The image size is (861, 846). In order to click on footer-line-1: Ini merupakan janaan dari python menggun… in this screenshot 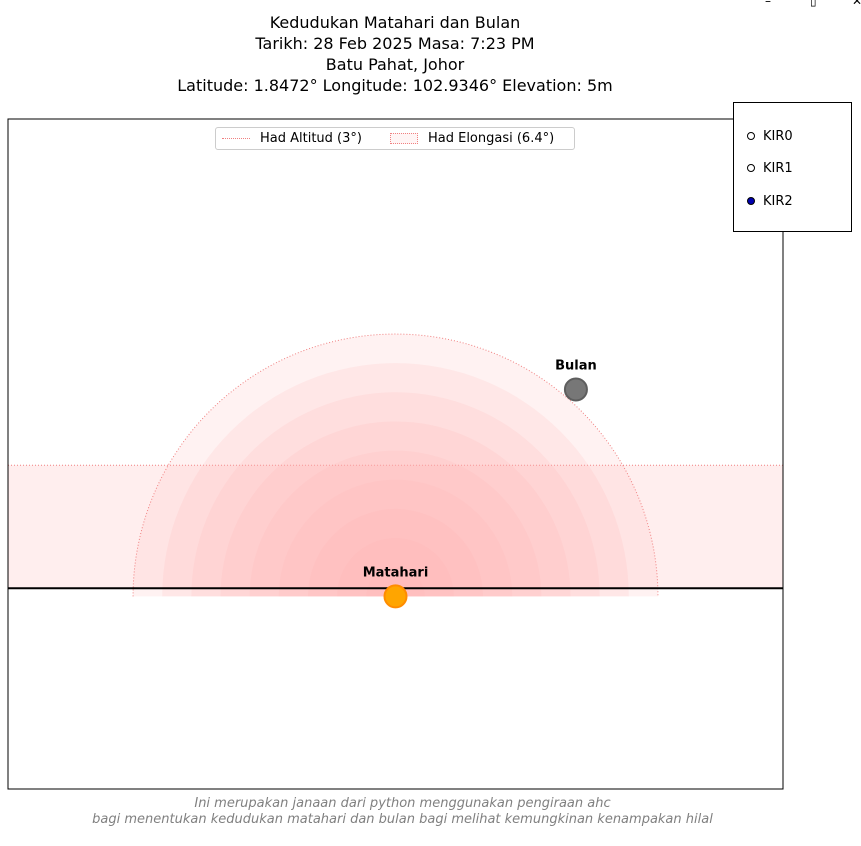, I will do `click(402, 803)`.